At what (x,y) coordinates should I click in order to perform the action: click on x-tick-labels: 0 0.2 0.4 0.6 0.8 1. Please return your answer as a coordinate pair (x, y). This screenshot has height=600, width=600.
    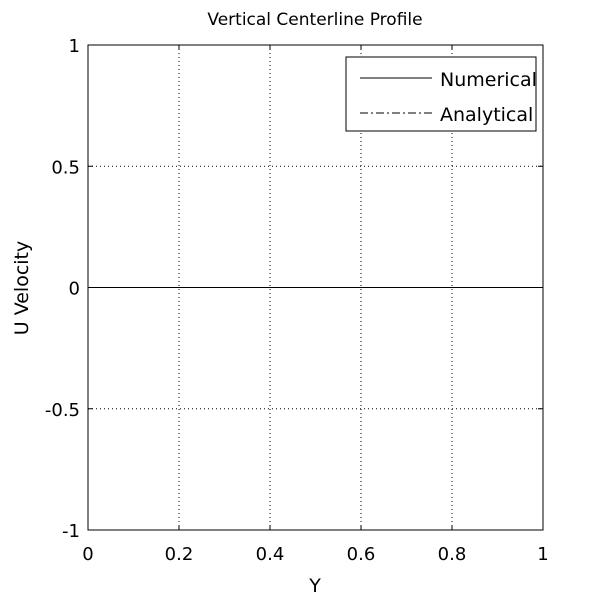
    Looking at the image, I should click on (315, 554).